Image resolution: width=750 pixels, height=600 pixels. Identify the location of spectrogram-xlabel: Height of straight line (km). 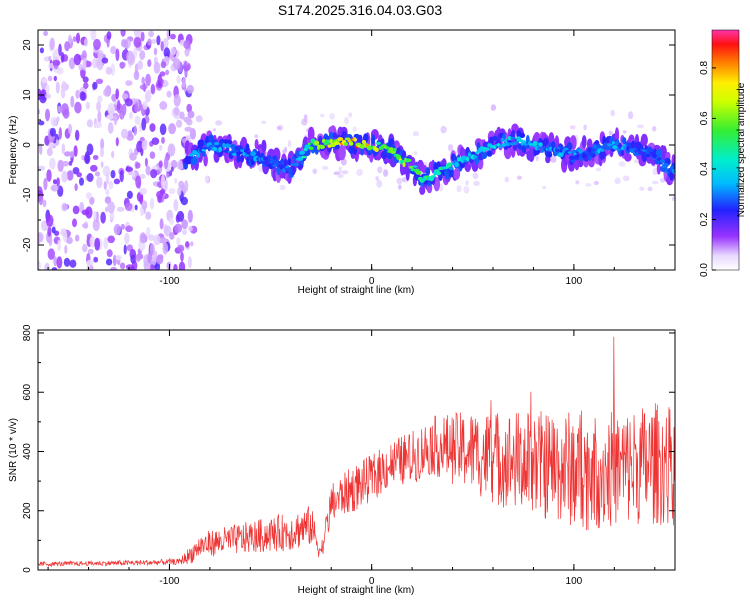
(356, 290).